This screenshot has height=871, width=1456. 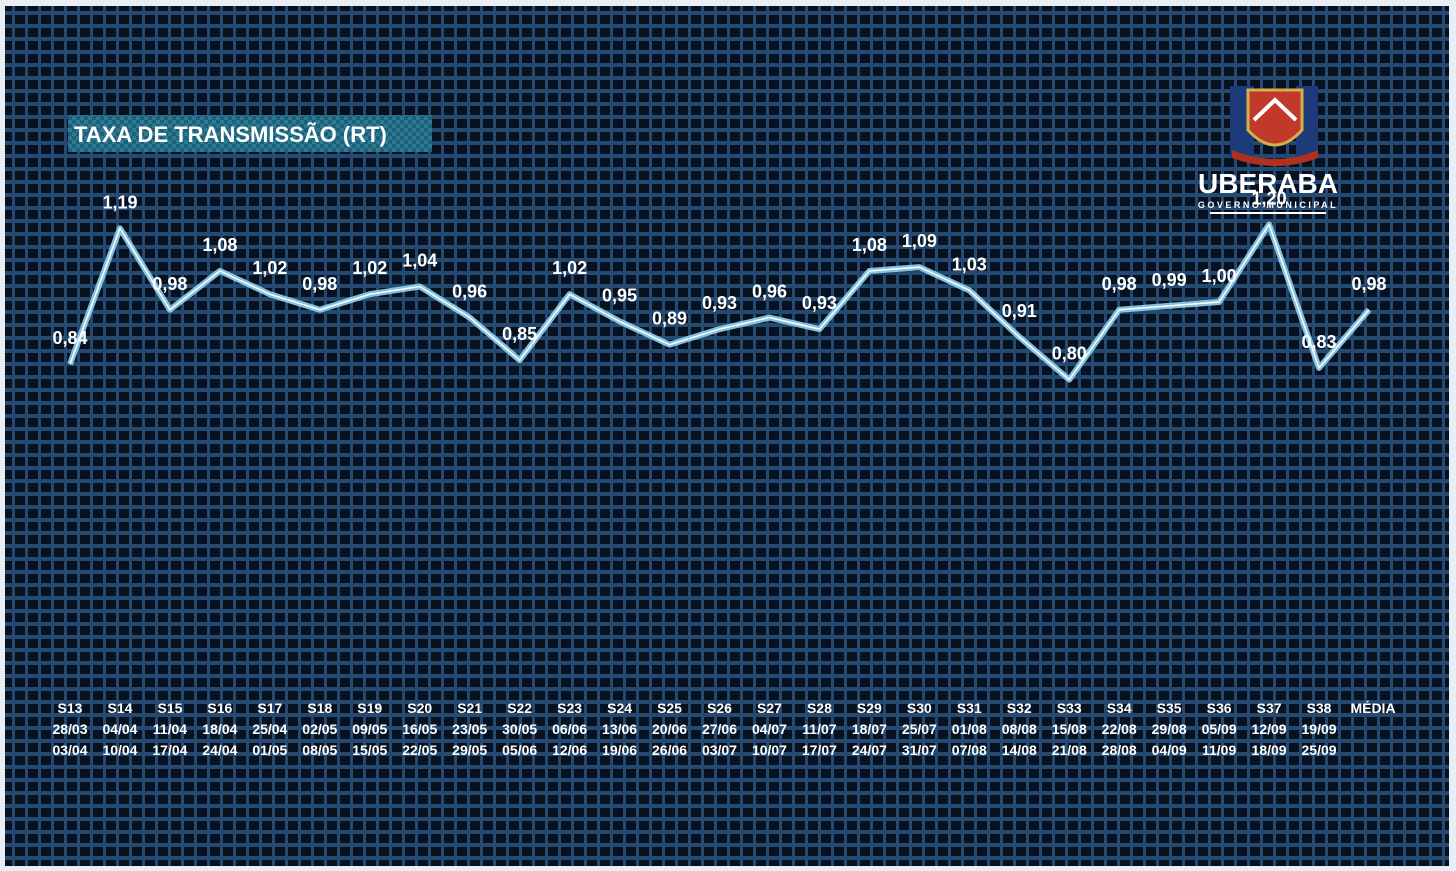 I want to click on x-tick-label: 11/04, so click(x=170, y=729).